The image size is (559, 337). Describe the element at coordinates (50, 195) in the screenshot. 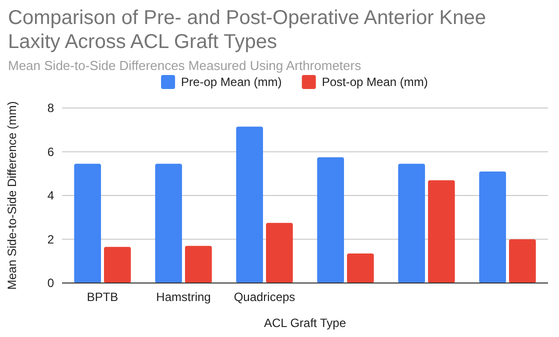

I see `y-tick-label: 4` at that location.